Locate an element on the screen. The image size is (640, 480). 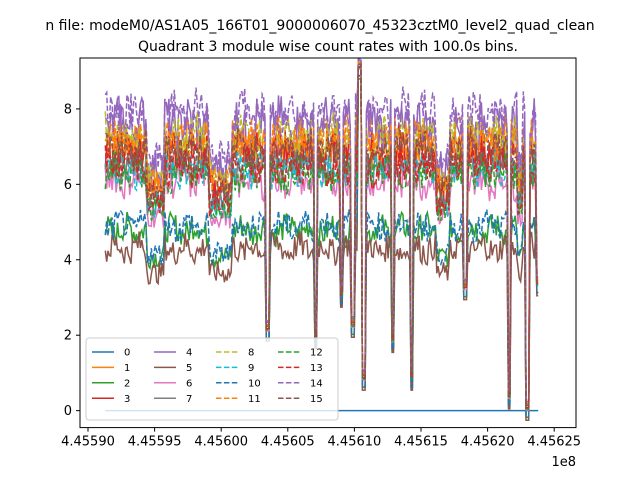
x-tick-label: 4.45600 is located at coordinates (221, 442).